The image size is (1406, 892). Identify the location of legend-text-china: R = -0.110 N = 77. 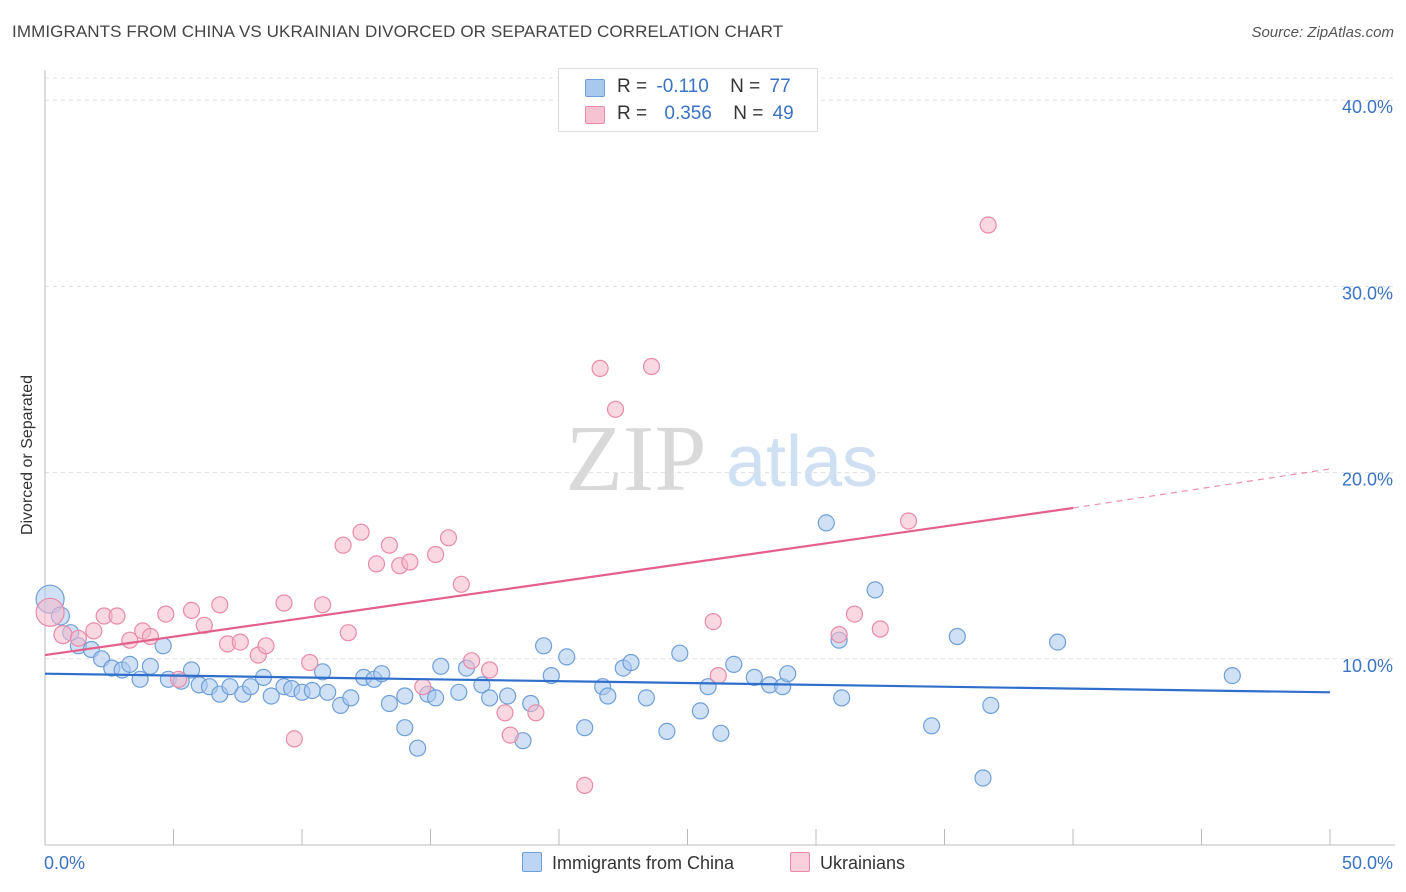
(704, 87).